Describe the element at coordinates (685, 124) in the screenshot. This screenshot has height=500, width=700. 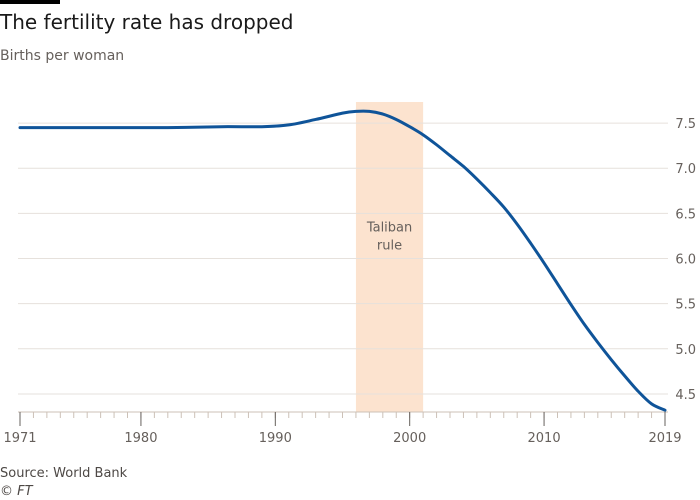
I see `y-tick-label: 7.5` at that location.